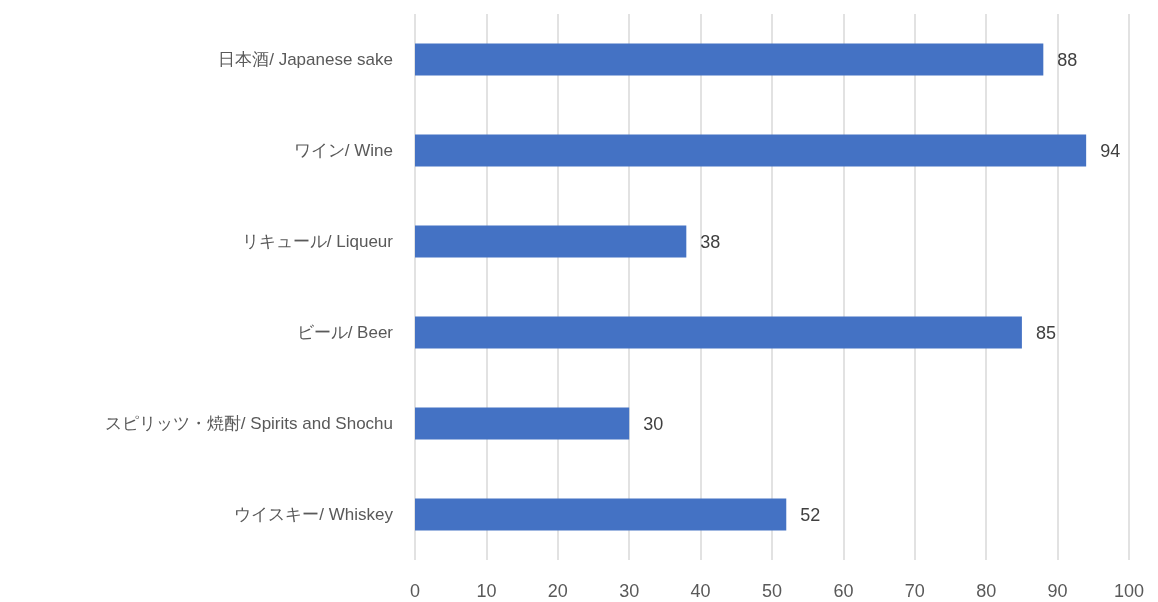 This screenshot has width=1158, height=602. I want to click on data-label: 85, so click(1045, 332).